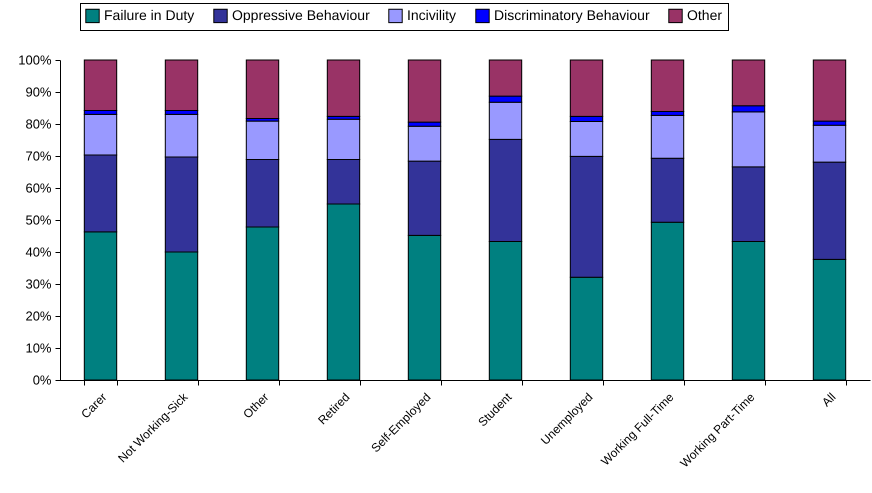  I want to click on legend-label: Failure in Duty, so click(149, 14).